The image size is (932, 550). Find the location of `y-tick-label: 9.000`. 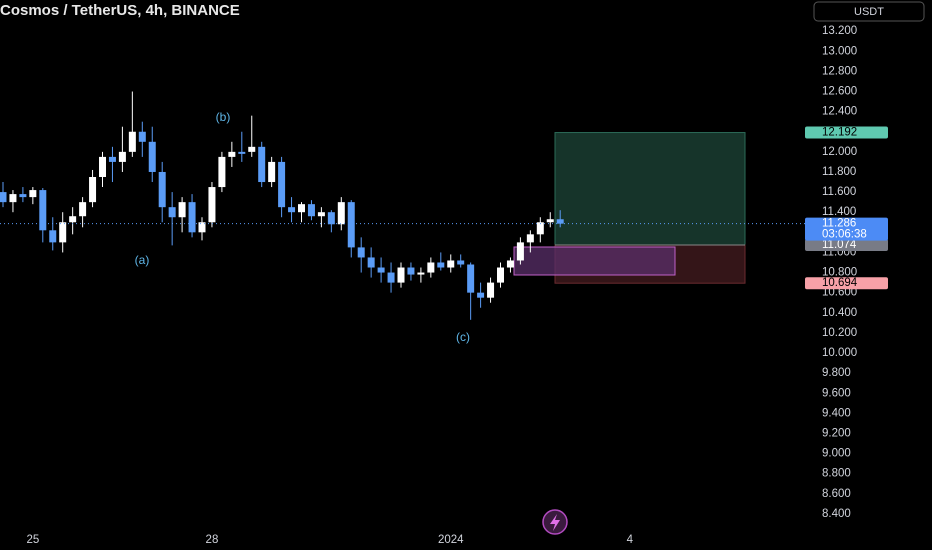

y-tick-label: 9.000 is located at coordinates (836, 454).